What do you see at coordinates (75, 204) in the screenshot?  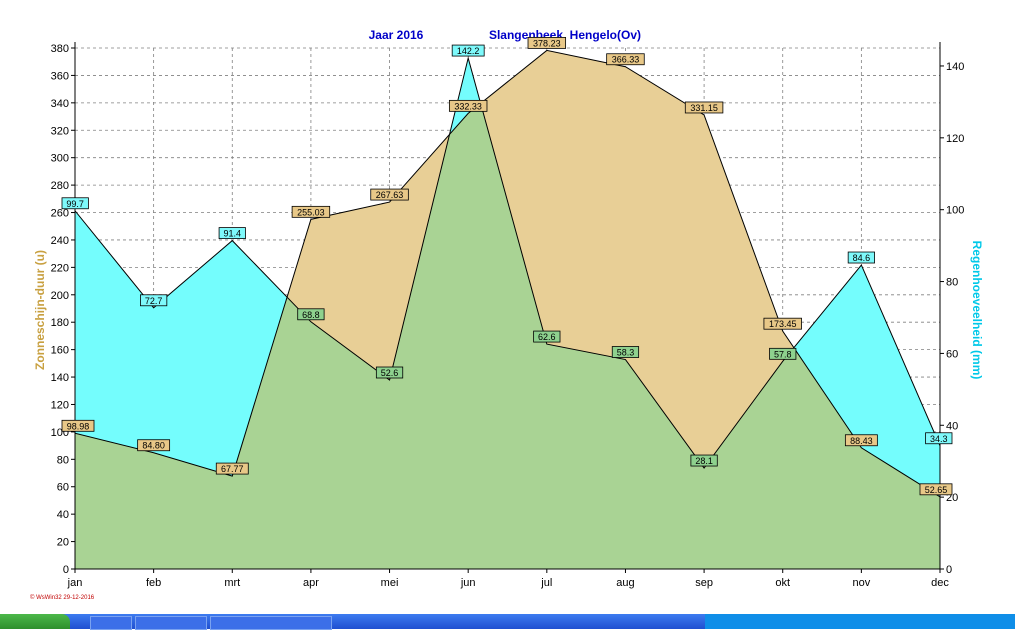 I see `rain-data-label-text: 99.7` at bounding box center [75, 204].